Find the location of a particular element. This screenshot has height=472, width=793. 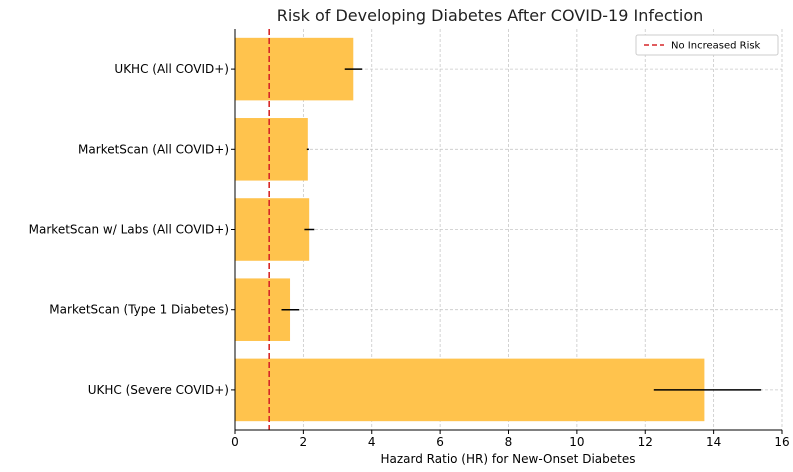

x-axis-label: Hazard Ratio (HR) for New-Onset Diabetes is located at coordinates (508, 459).